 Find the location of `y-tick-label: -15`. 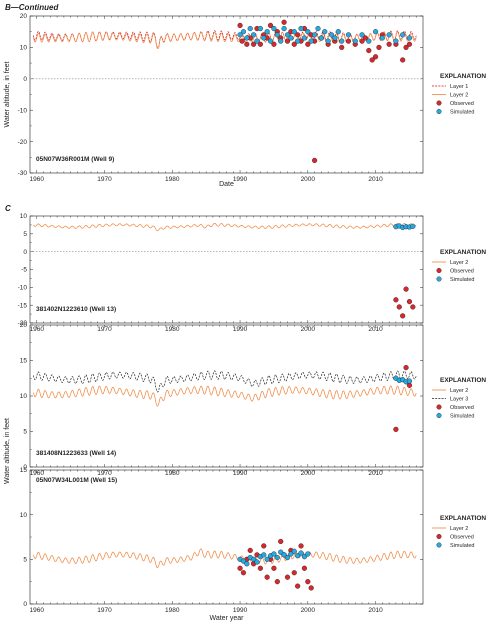

y-tick-label: -15 is located at coordinates (23, 305).